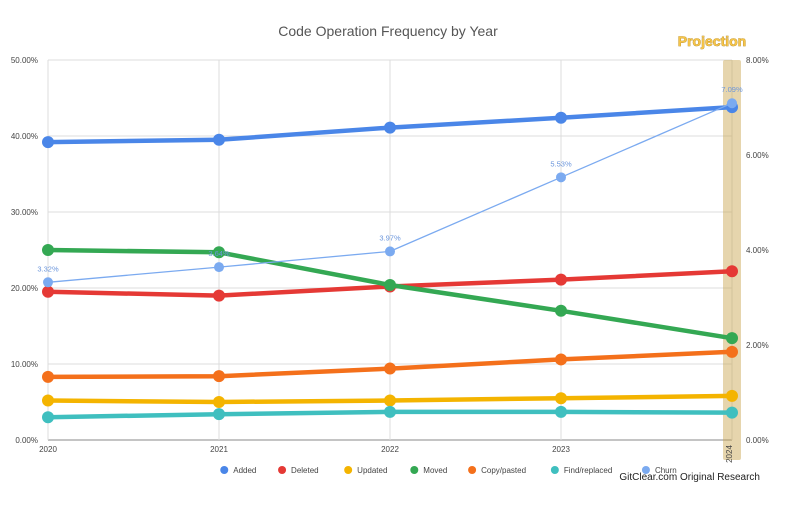 The image size is (800, 516). What do you see at coordinates (244, 470) in the screenshot?
I see `legend-label: Added` at bounding box center [244, 470].